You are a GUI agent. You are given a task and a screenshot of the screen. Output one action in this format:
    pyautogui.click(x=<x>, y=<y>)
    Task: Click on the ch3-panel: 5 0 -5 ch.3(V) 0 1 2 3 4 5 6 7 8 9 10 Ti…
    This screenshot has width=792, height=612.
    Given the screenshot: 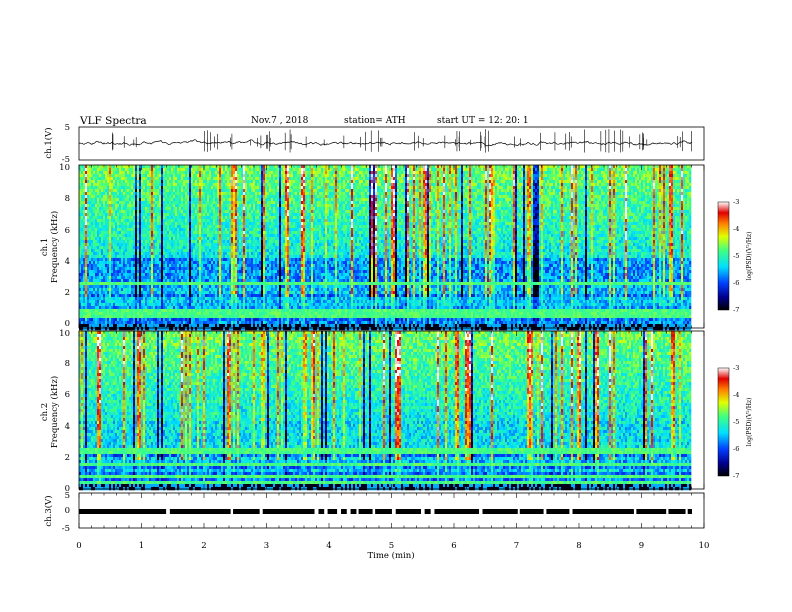 What is the action you would take?
    pyautogui.click(x=376, y=526)
    